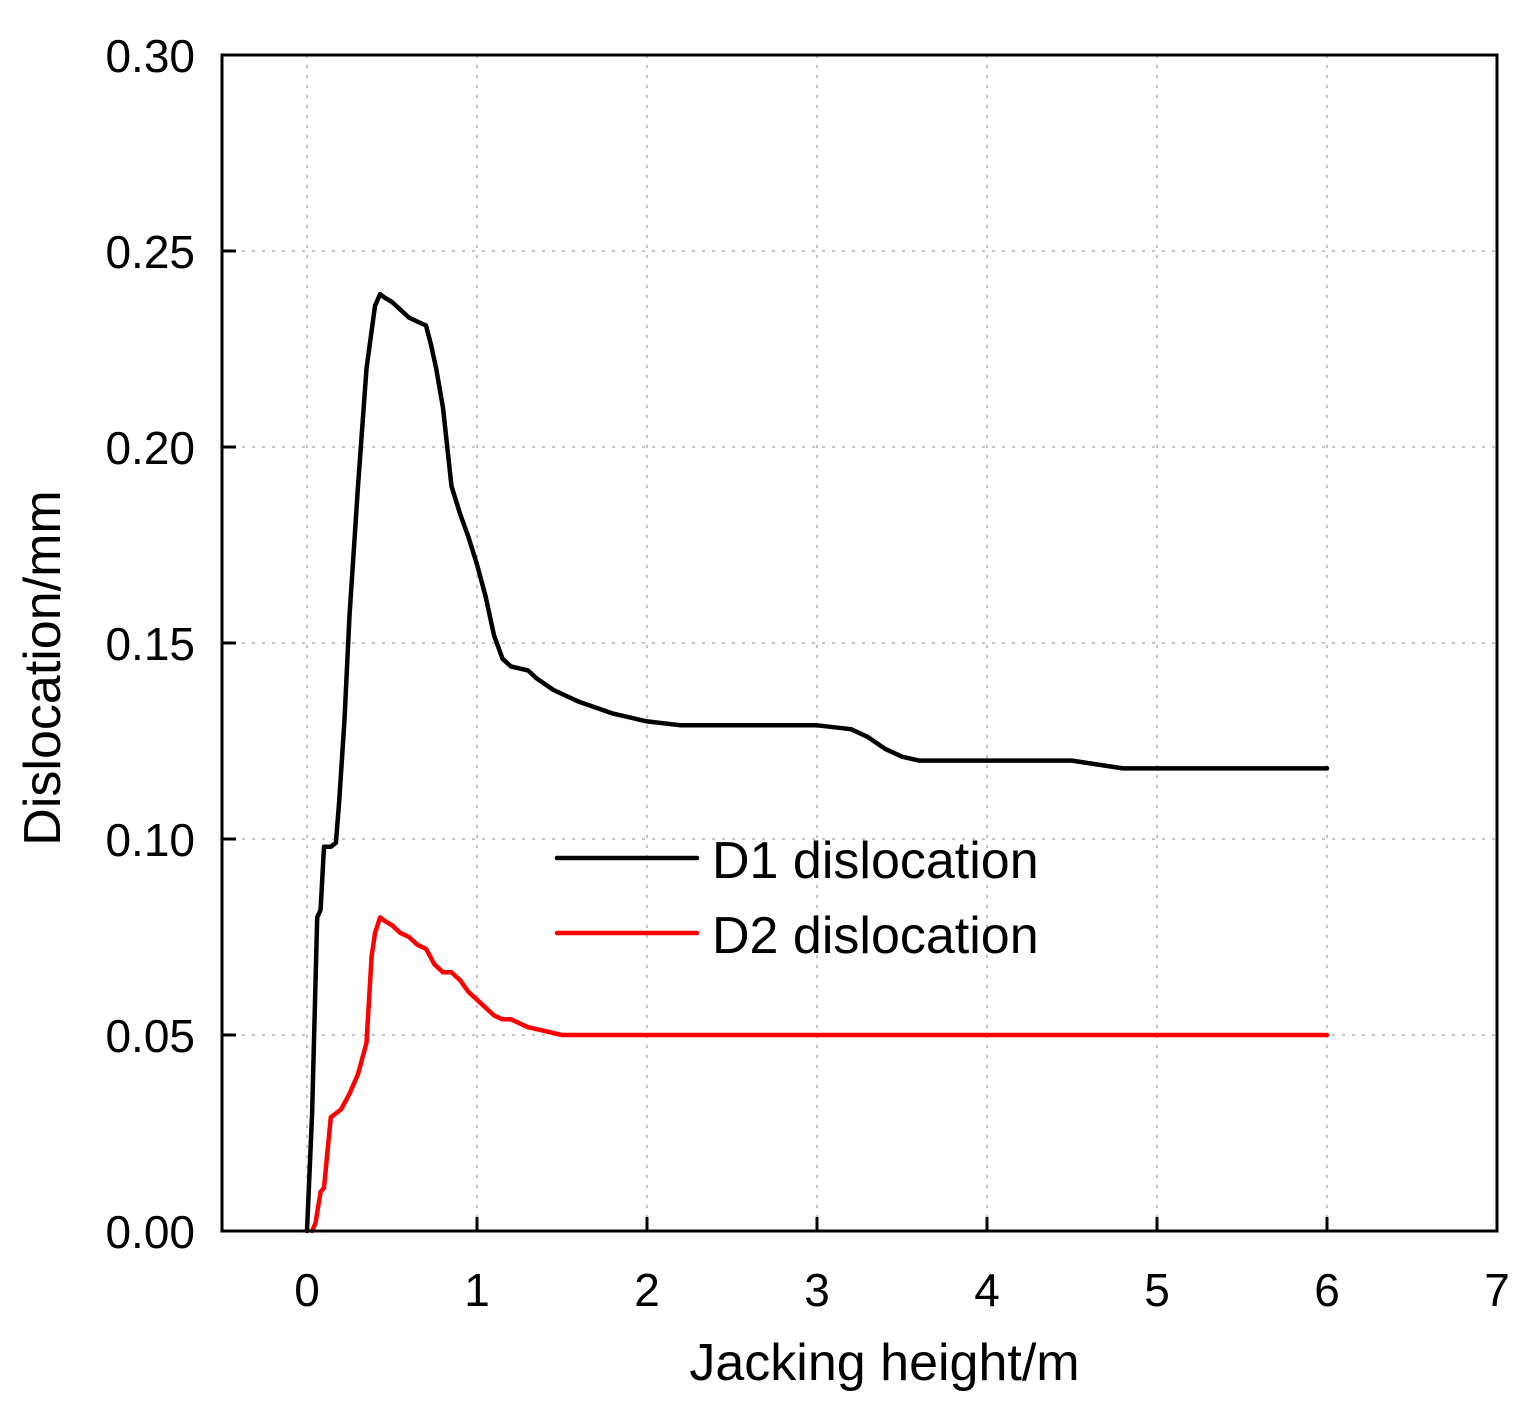 Image resolution: width=1523 pixels, height=1401 pixels. I want to click on y-tick-label: 0.10, so click(150, 840).